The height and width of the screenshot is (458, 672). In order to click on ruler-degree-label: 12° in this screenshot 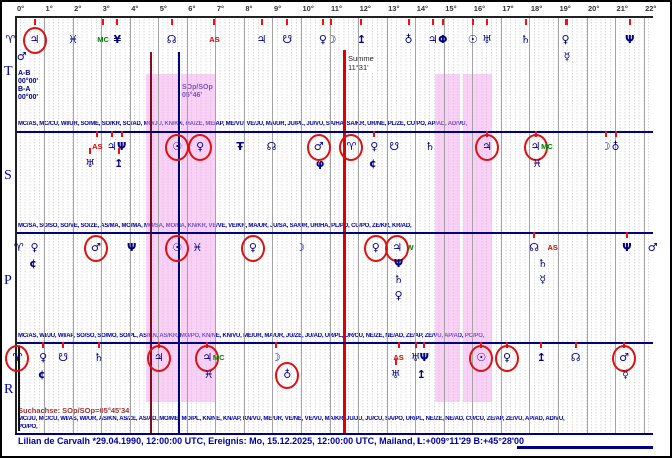, I will do `click(365, 8)`.